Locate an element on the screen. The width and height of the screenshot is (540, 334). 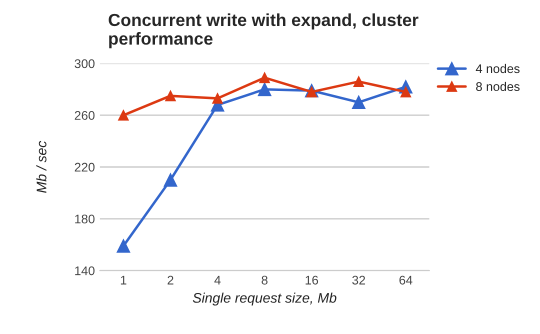
y-axis-title: Mb / sec is located at coordinates (41, 166).